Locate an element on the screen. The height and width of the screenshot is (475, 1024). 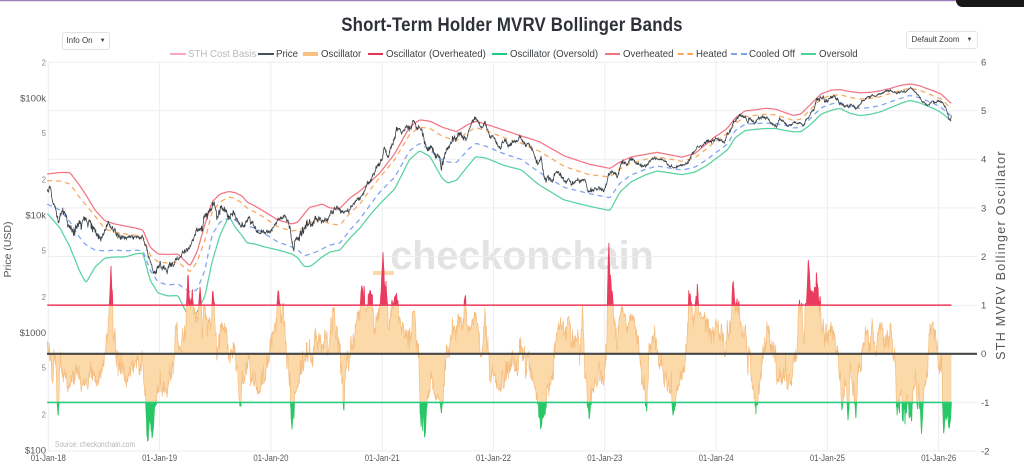
svg-text: 3 is located at coordinates (983, 208).